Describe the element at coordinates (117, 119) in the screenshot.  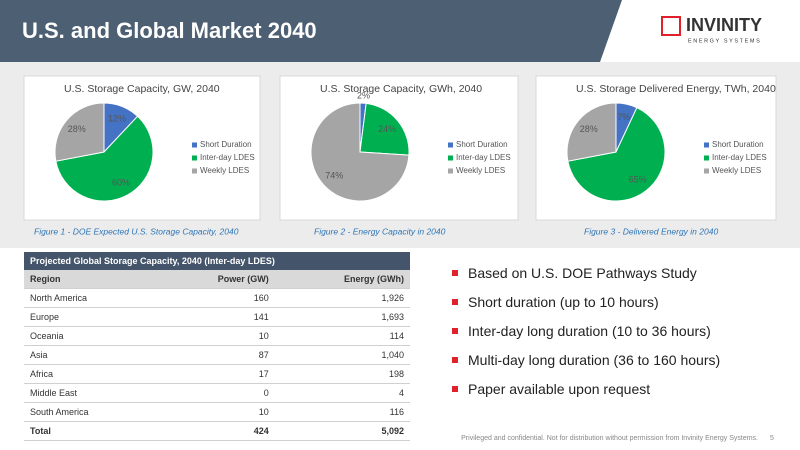
I see `data-label: 12%` at that location.